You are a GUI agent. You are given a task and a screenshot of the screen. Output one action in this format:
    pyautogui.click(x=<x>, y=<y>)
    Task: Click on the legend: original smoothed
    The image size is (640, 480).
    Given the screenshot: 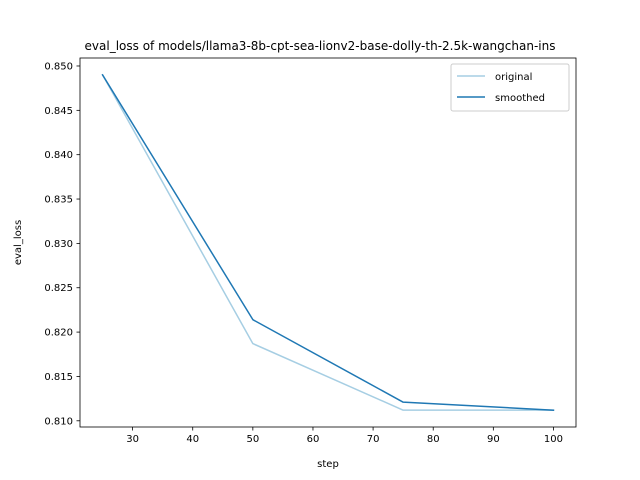 What is the action you would take?
    pyautogui.click(x=510, y=87)
    